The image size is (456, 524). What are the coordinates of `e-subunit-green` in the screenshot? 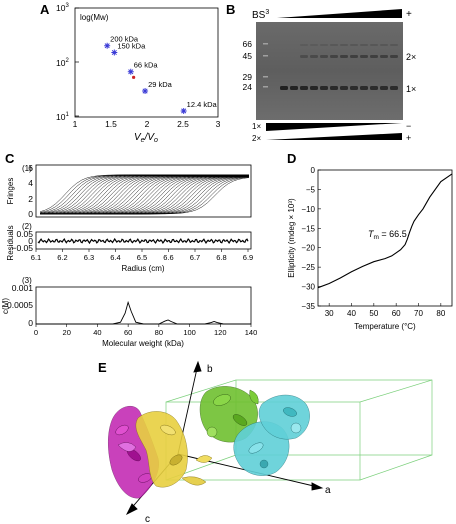 It's located at (229, 414).